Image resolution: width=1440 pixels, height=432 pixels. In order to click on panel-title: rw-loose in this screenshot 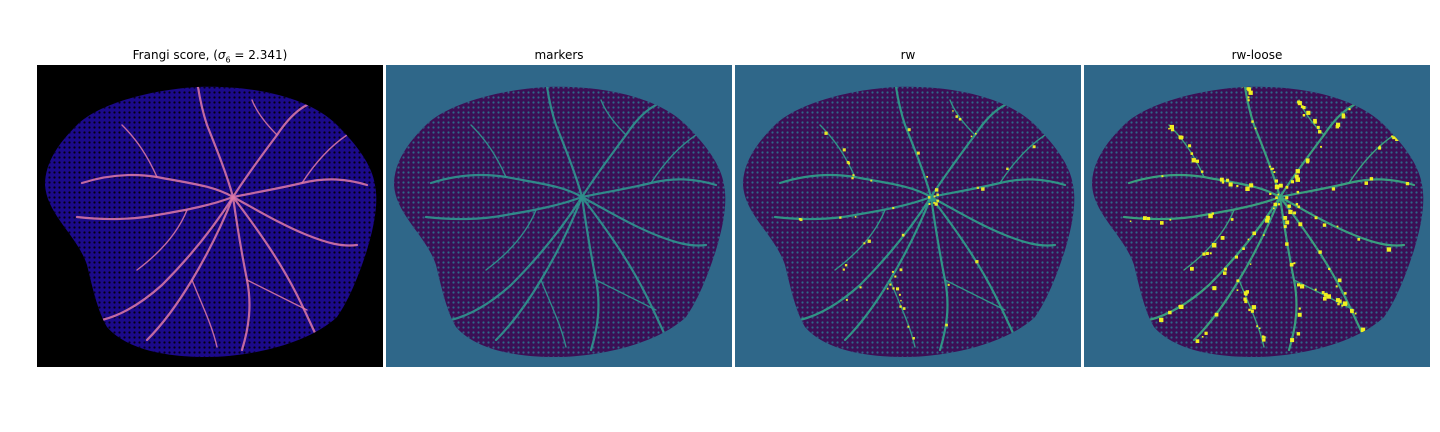, I will do `click(1257, 55)`.